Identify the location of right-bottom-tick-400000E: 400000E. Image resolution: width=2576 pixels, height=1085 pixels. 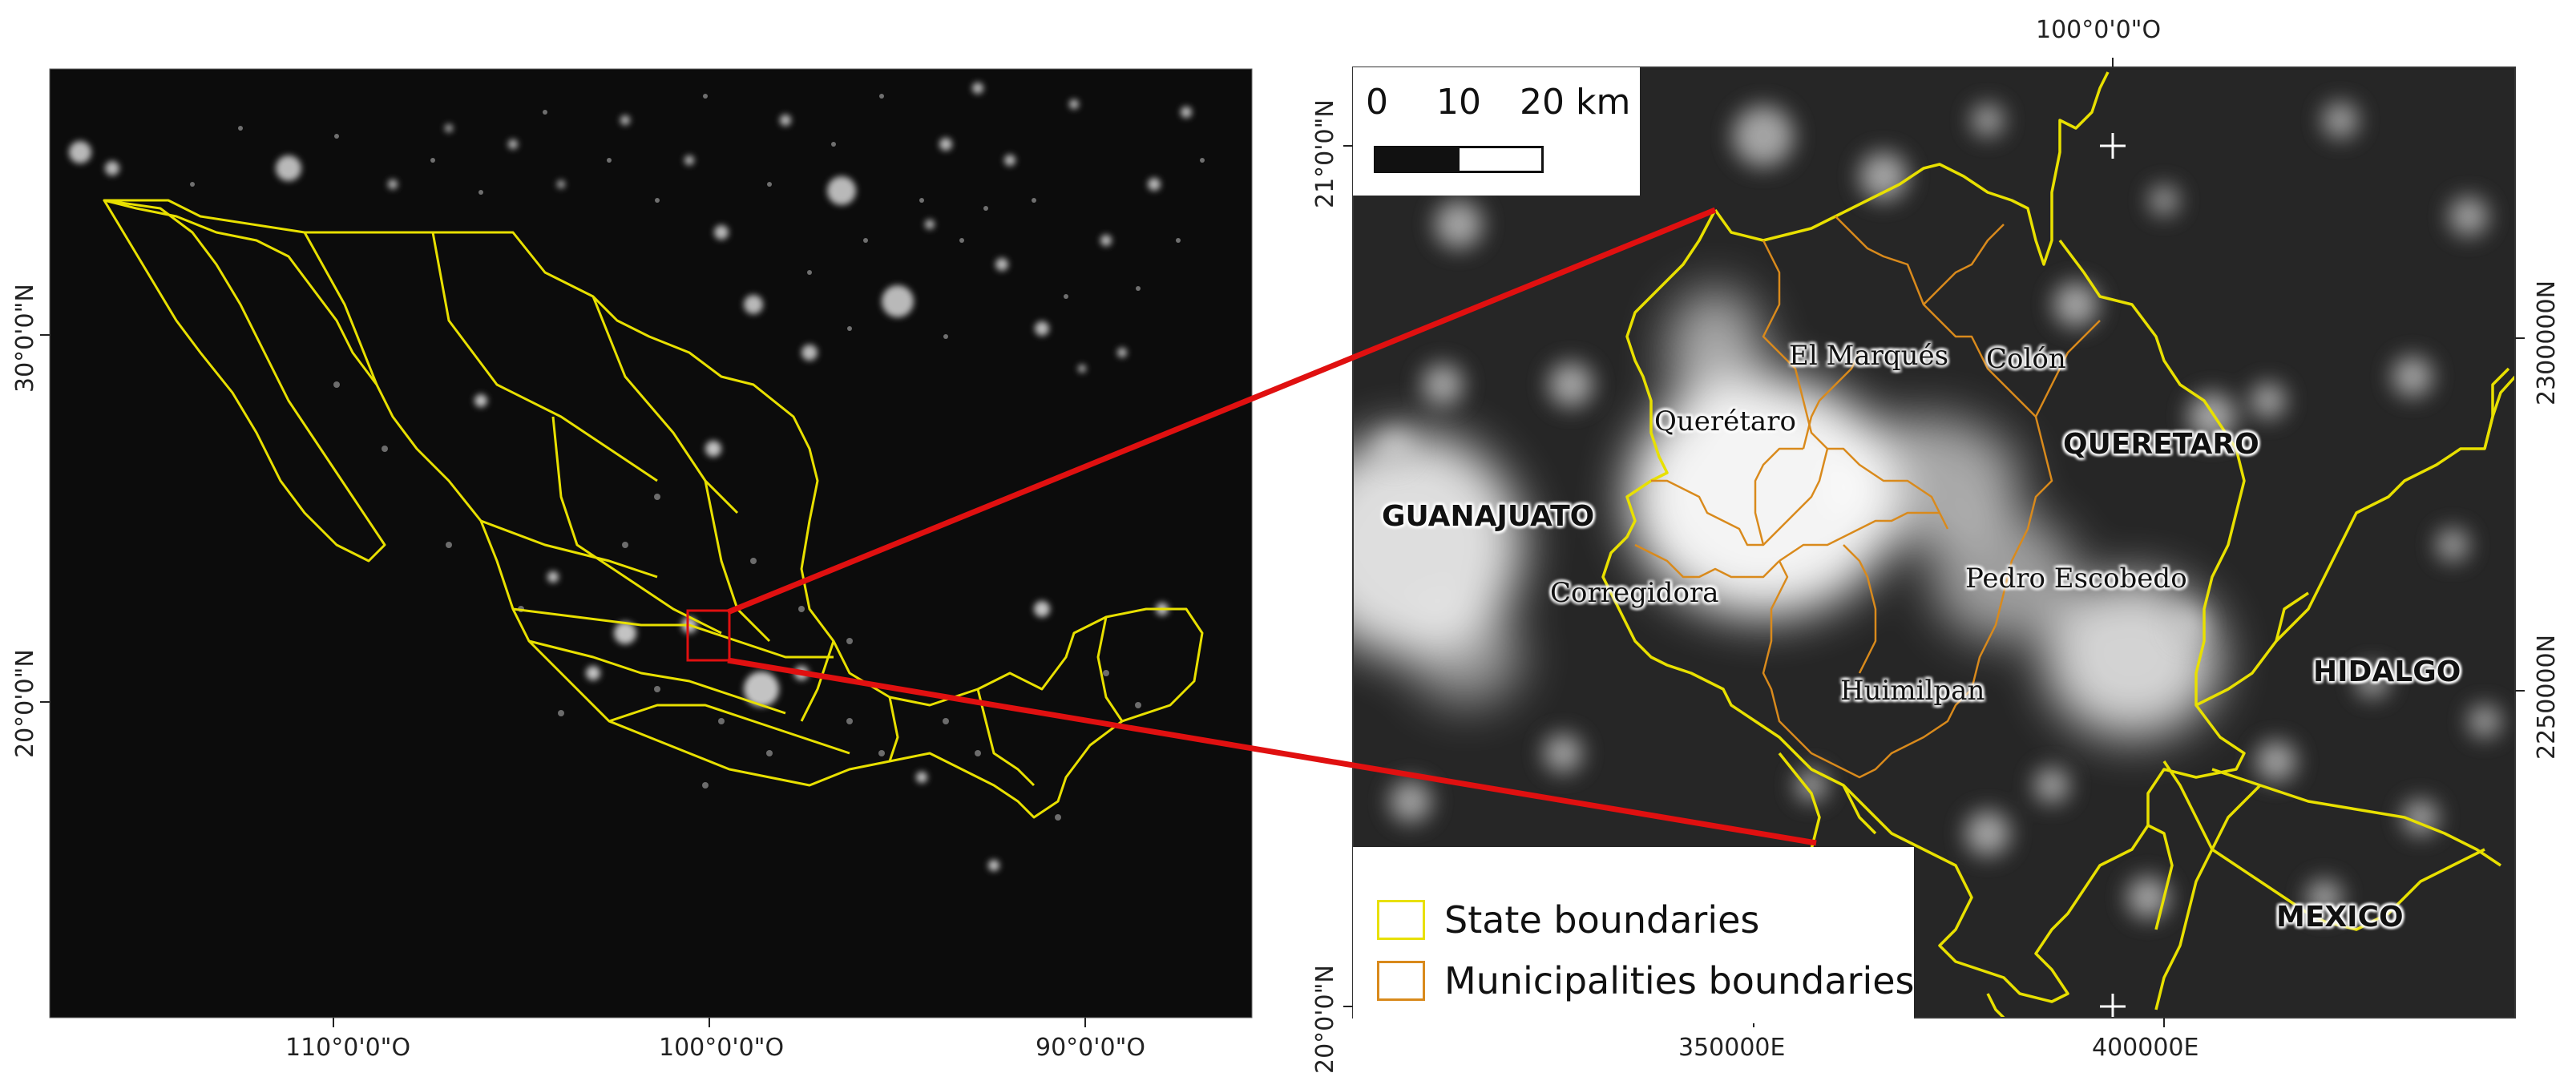
(2146, 1048).